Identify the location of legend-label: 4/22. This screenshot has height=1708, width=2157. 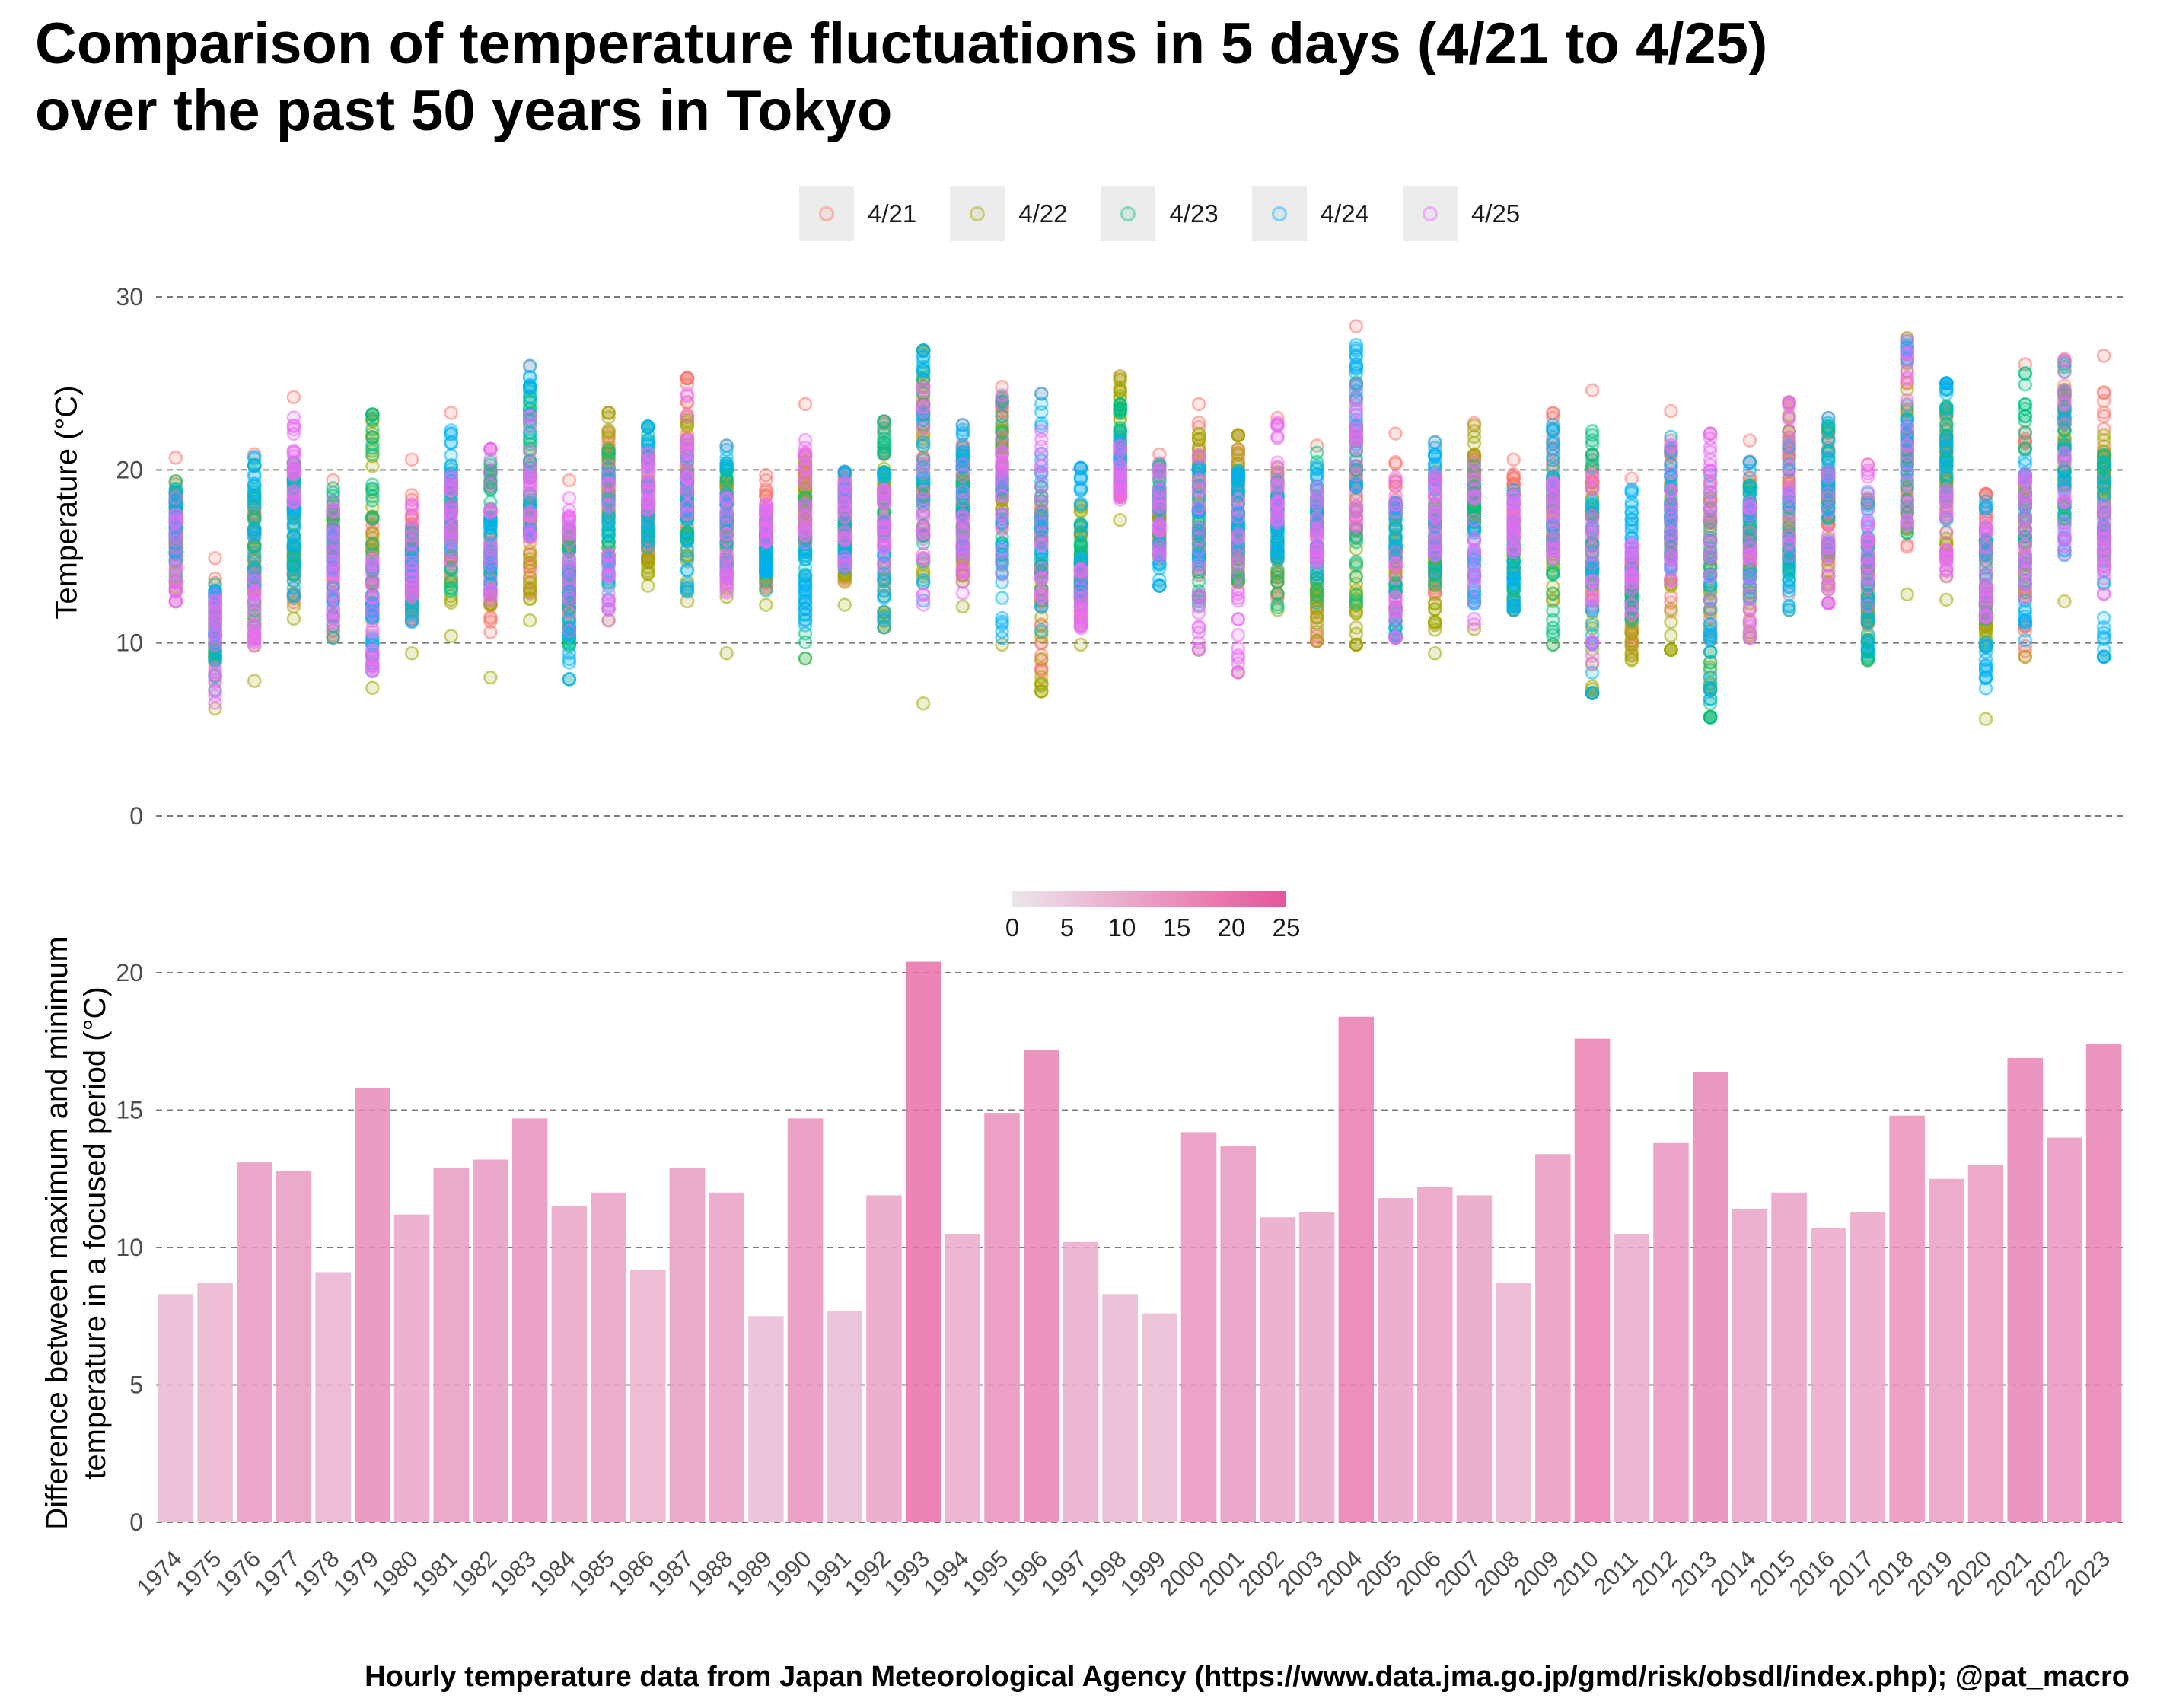
(1043, 213).